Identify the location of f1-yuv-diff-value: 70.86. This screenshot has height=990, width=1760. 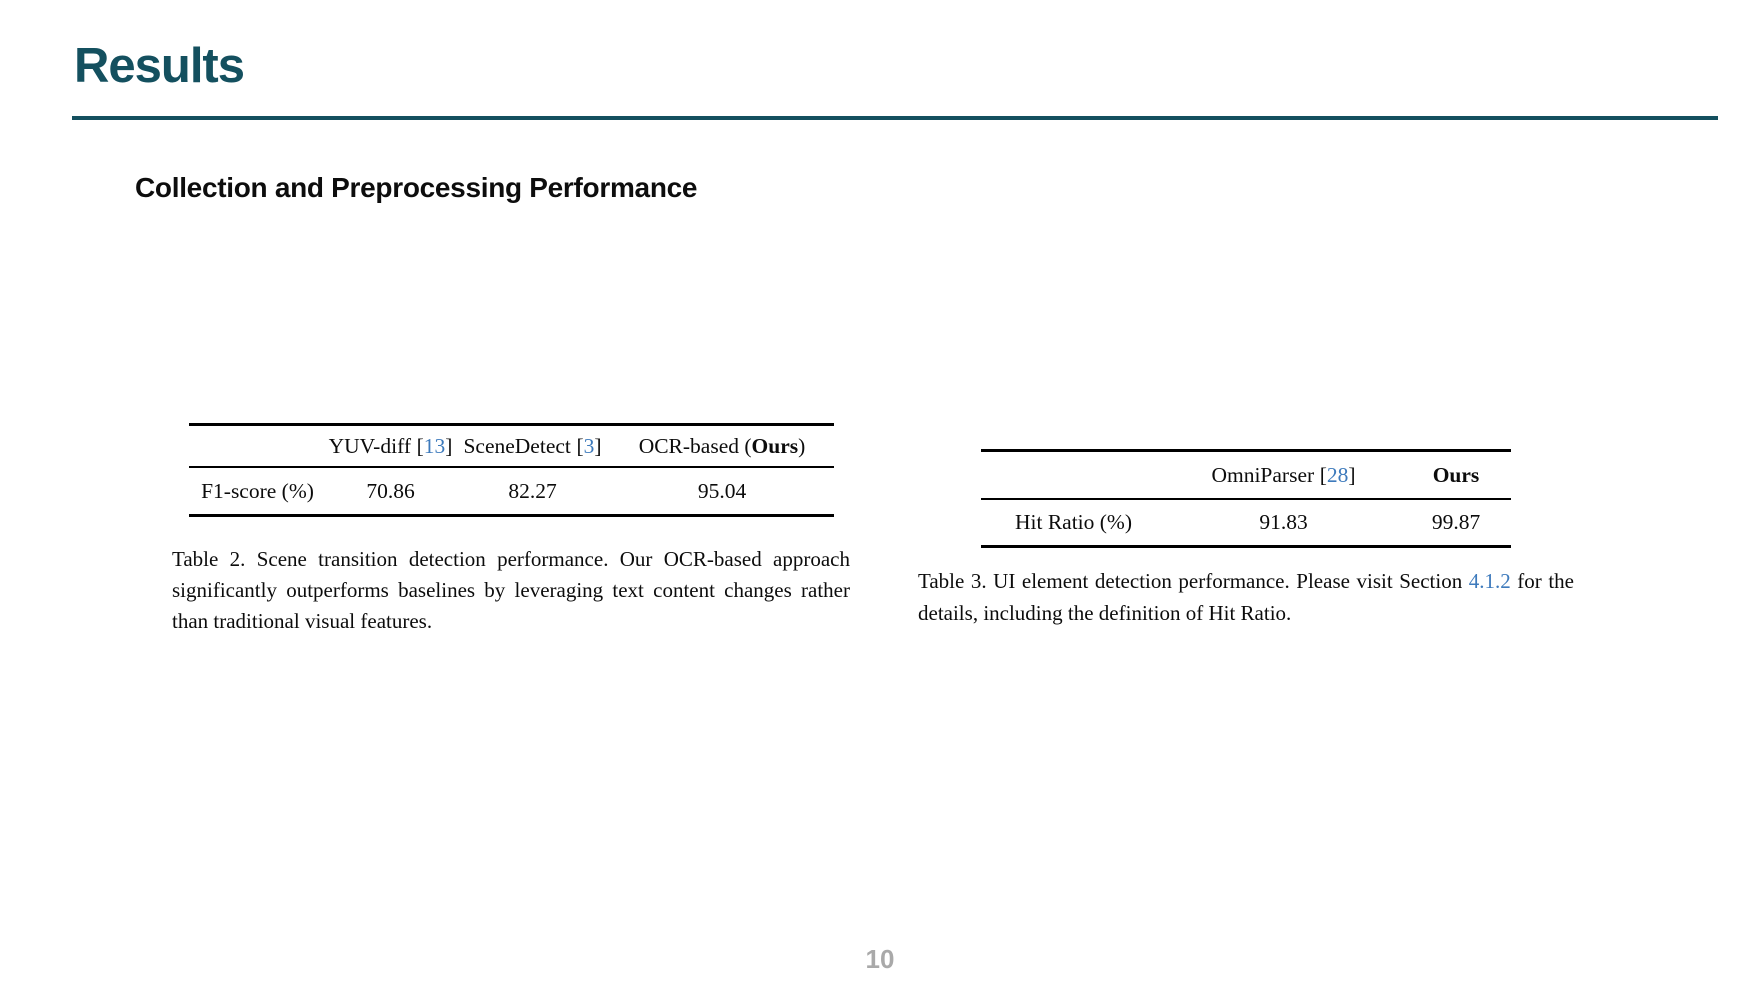
(390, 490).